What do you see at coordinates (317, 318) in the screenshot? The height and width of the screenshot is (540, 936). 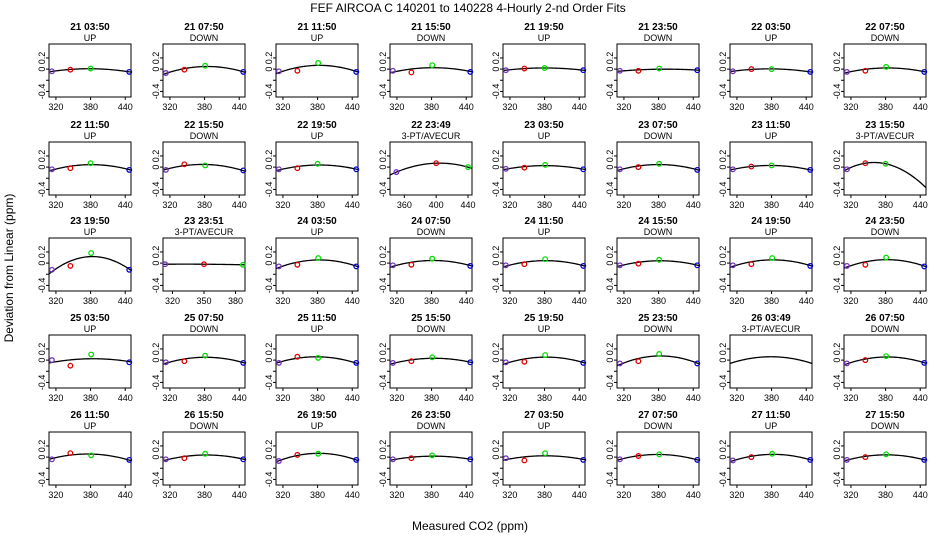 I see `panel-title: 25 11:50` at bounding box center [317, 318].